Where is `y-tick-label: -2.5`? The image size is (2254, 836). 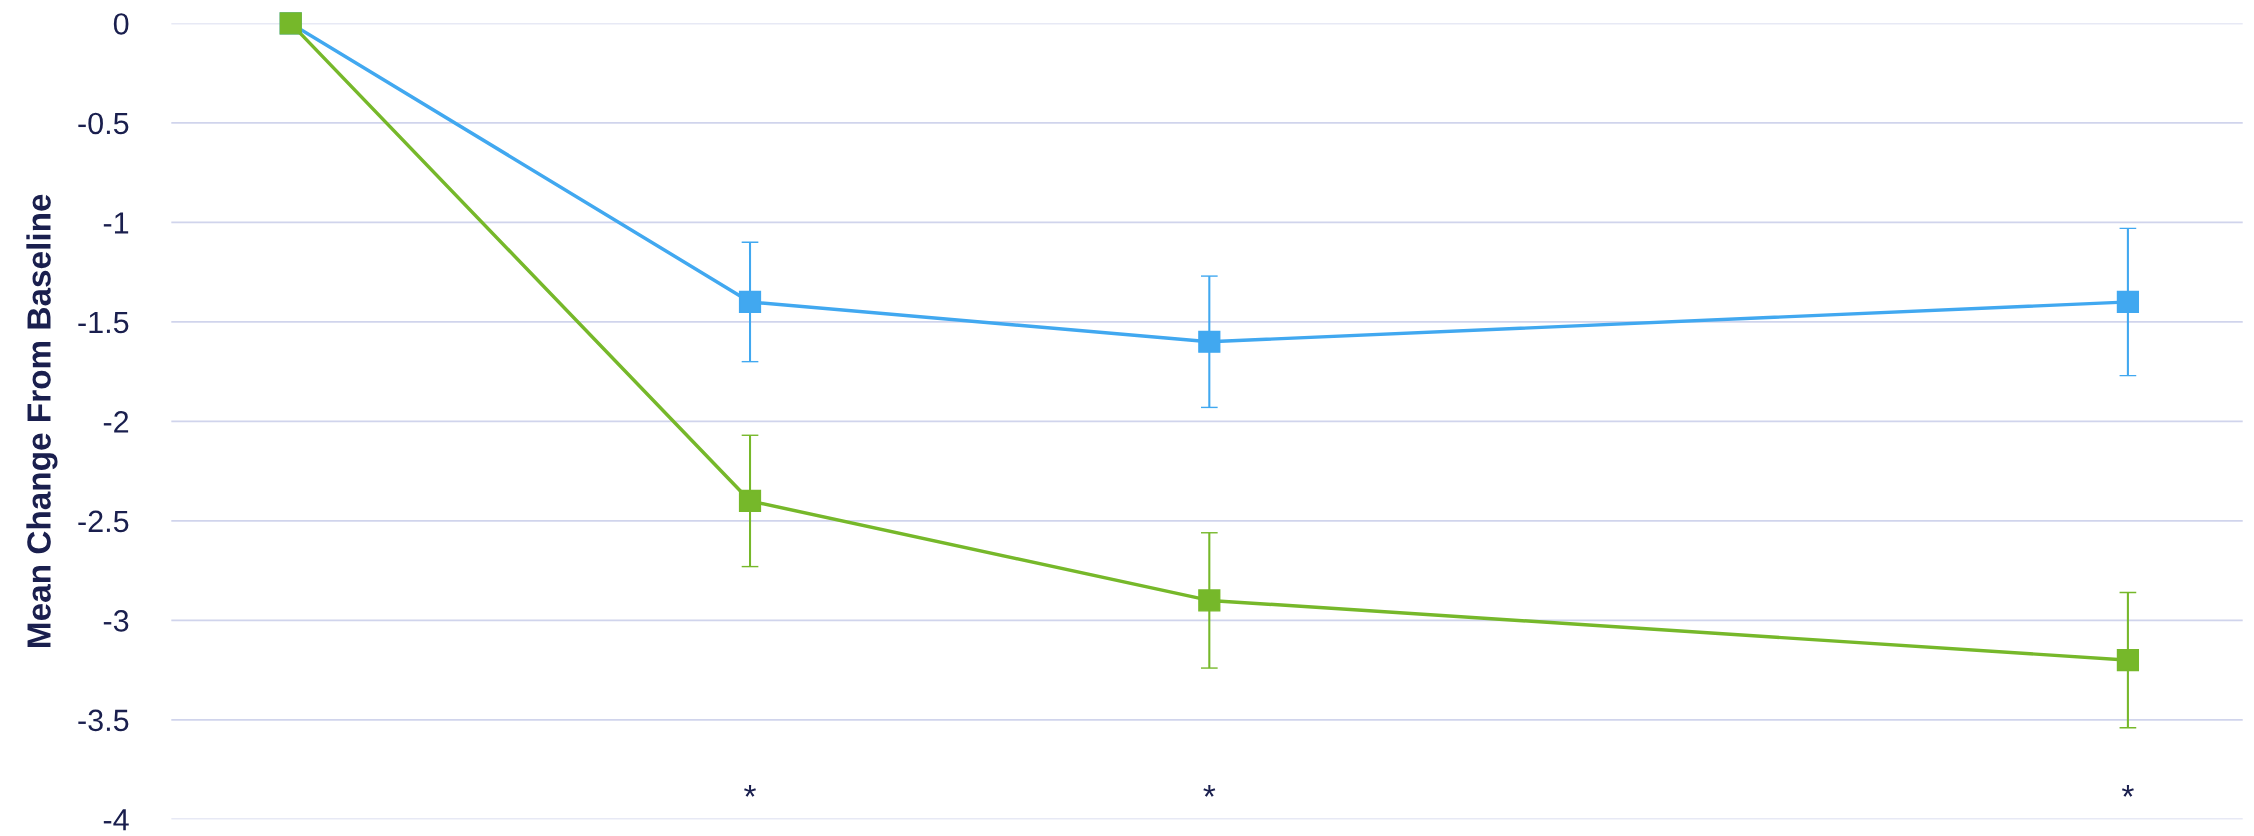
y-tick-label: -2.5 is located at coordinates (103, 521).